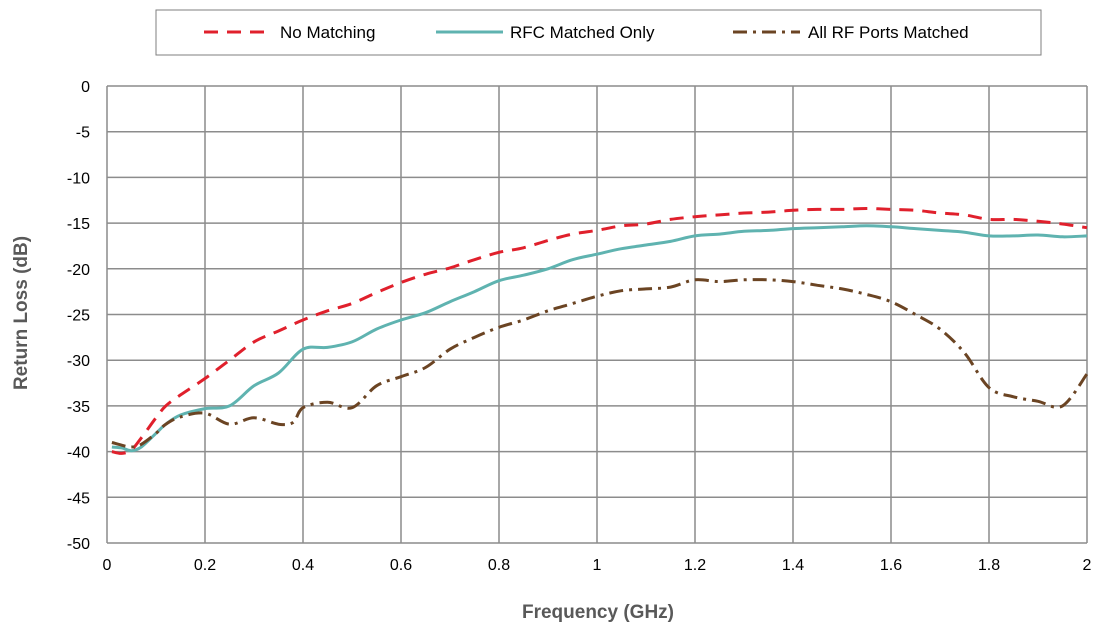  I want to click on y-tick-label: -35, so click(78, 407).